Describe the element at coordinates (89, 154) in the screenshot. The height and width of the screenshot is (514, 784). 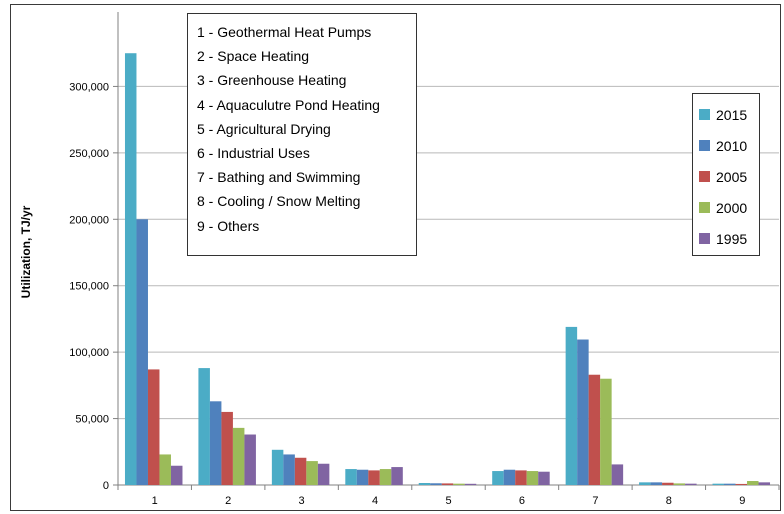
I see `y-tick-label: 250,000` at that location.